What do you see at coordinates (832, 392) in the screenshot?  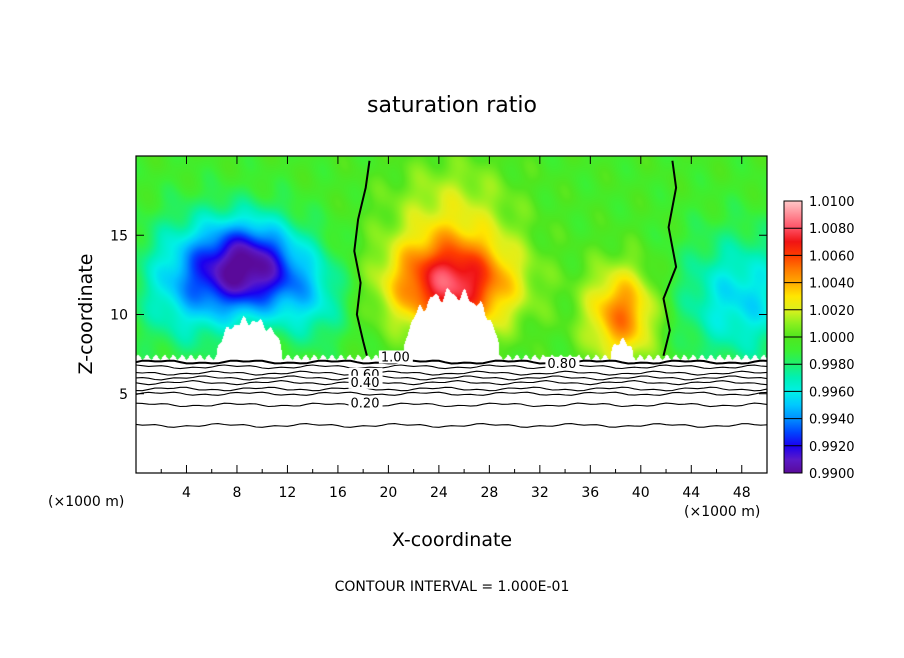 I see `colorbar-label: 0.9960` at bounding box center [832, 392].